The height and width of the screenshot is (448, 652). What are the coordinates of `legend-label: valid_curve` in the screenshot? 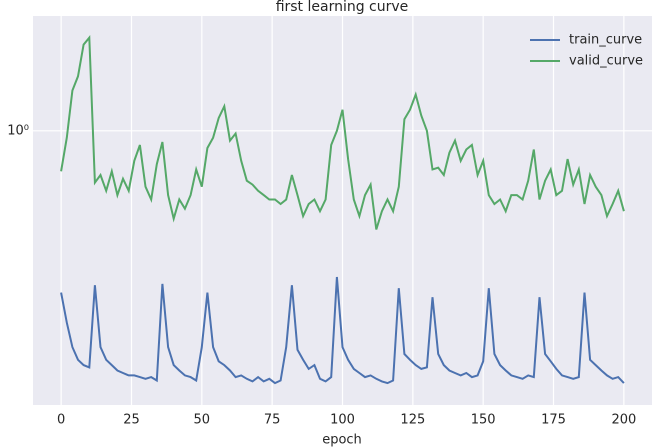 It's located at (606, 61).